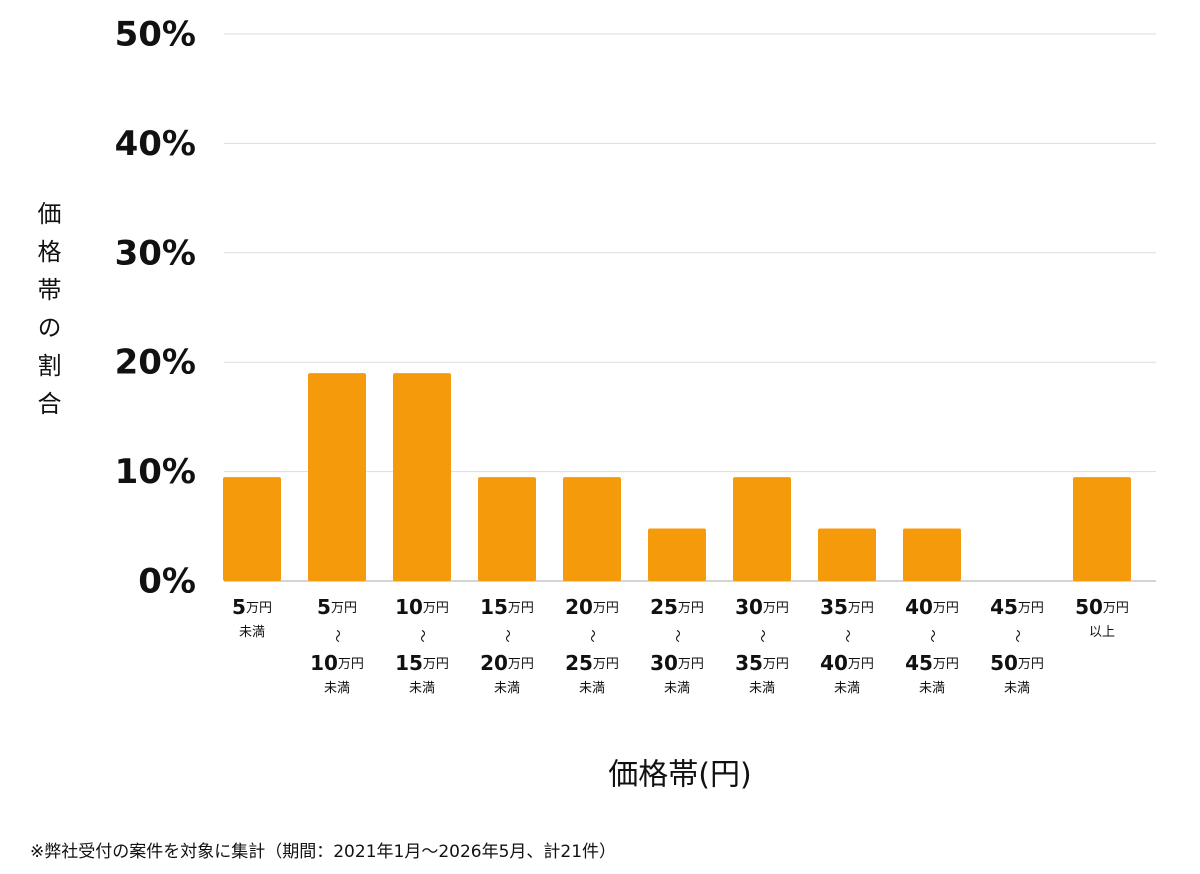 The width and height of the screenshot is (1200, 874). Describe the element at coordinates (167, 582) in the screenshot. I see `y-tick-label: 0%` at that location.